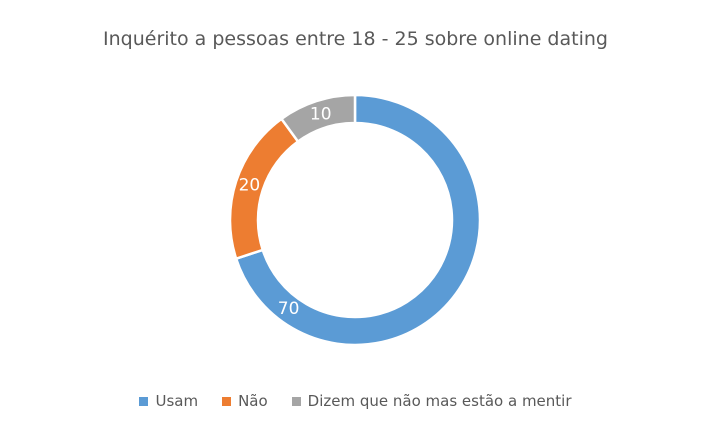  What do you see at coordinates (289, 309) in the screenshot?
I see `data-label-usam: 70` at bounding box center [289, 309].